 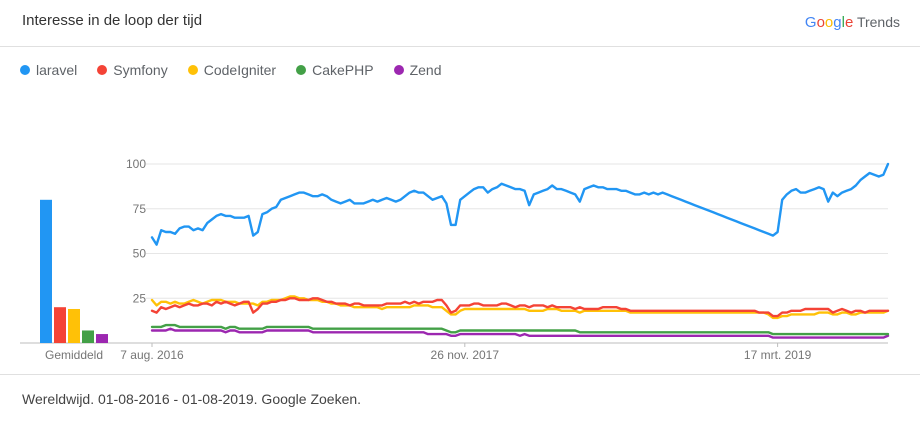 I want to click on legend-label: Zend, so click(x=425, y=70).